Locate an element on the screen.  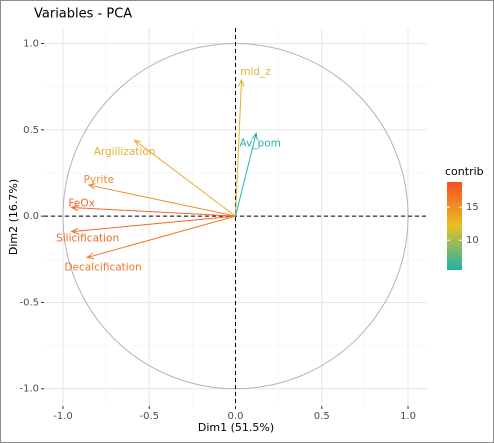
variable-label: Decalcification is located at coordinates (102, 268).